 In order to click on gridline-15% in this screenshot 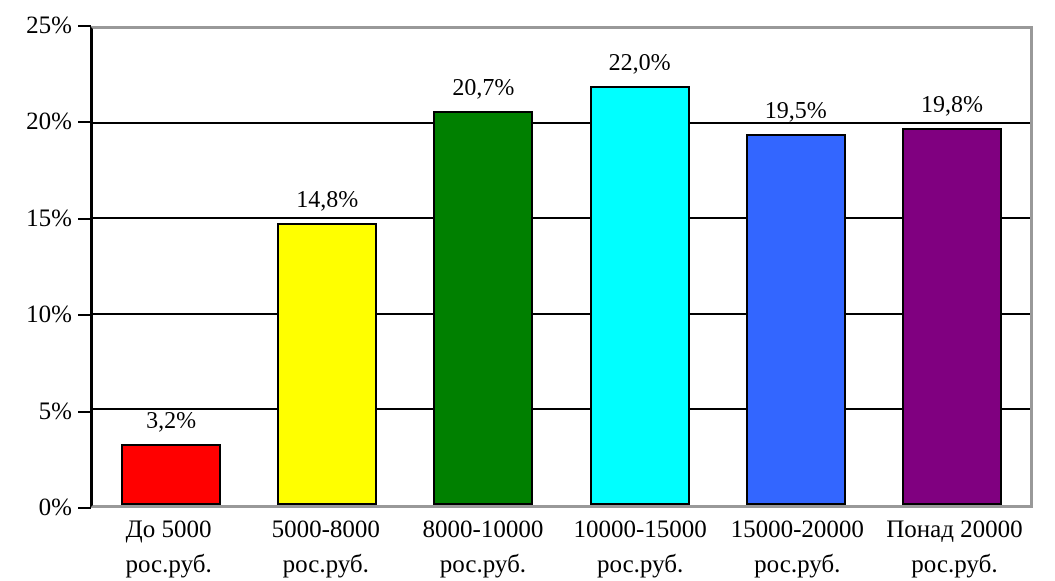, I will do `click(561, 218)`.